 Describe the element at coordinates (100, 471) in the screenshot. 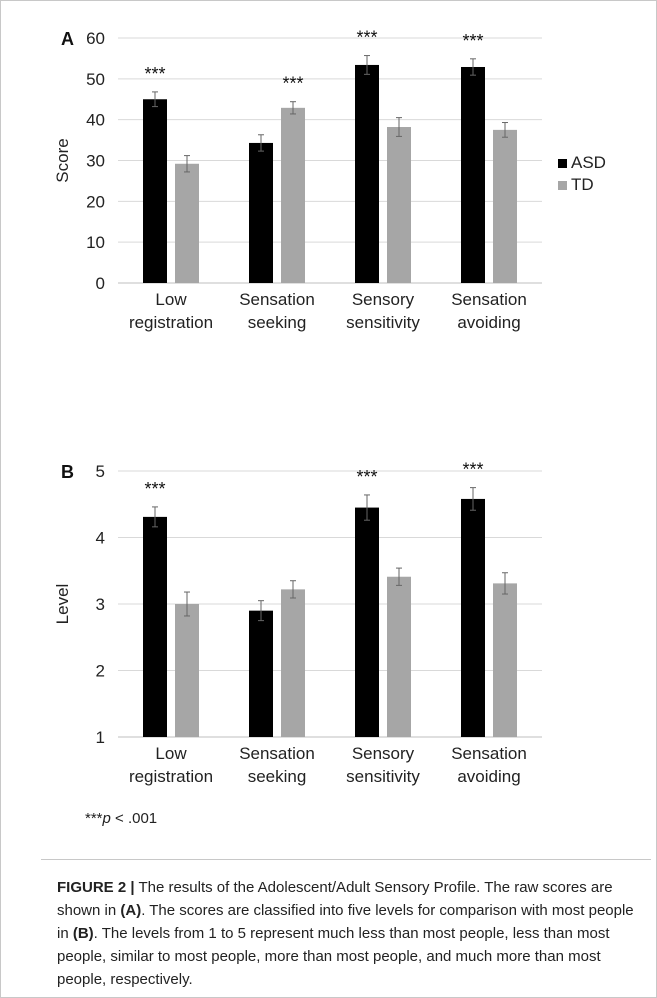

I see `y-tick-label: 5` at that location.